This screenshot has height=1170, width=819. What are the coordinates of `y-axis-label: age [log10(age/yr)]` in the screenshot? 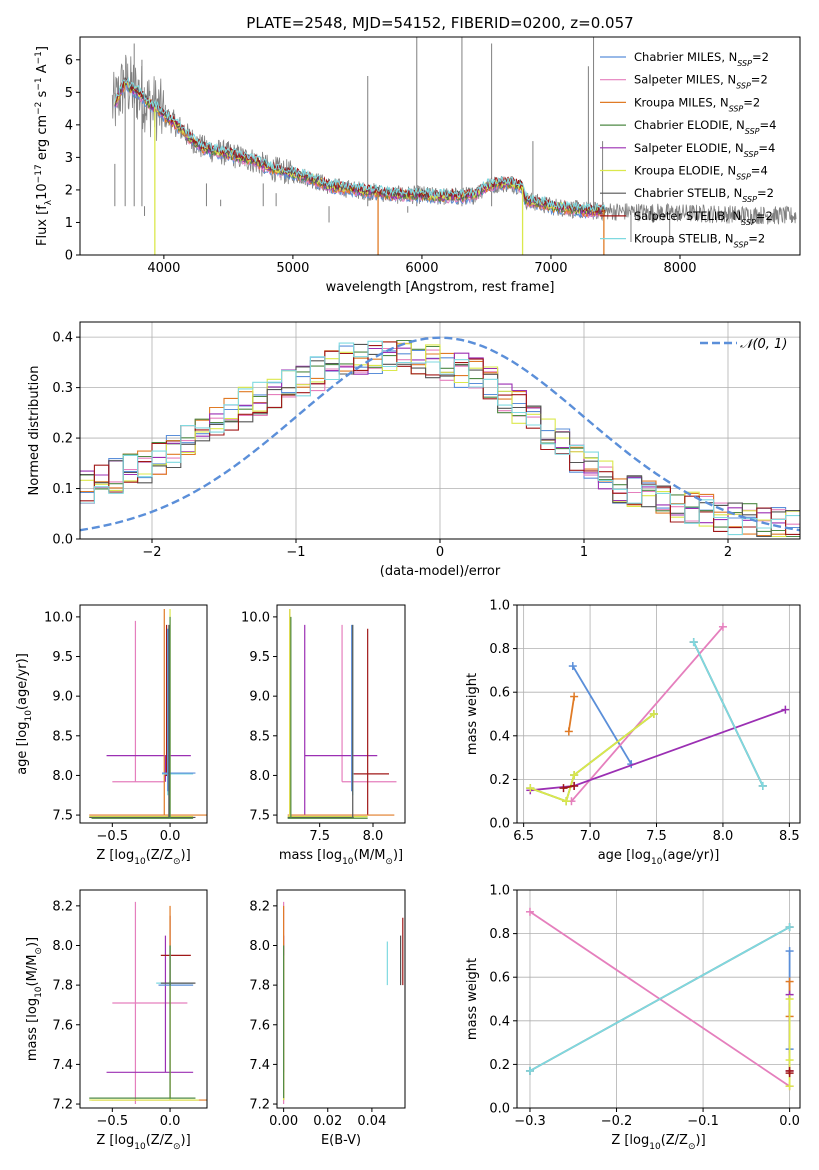 It's located at (24, 714).